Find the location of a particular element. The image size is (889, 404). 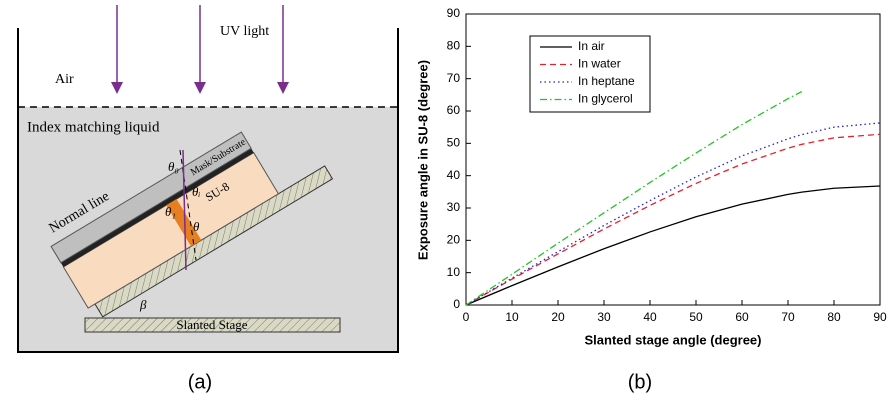

air-label: Air is located at coordinates (64, 79).